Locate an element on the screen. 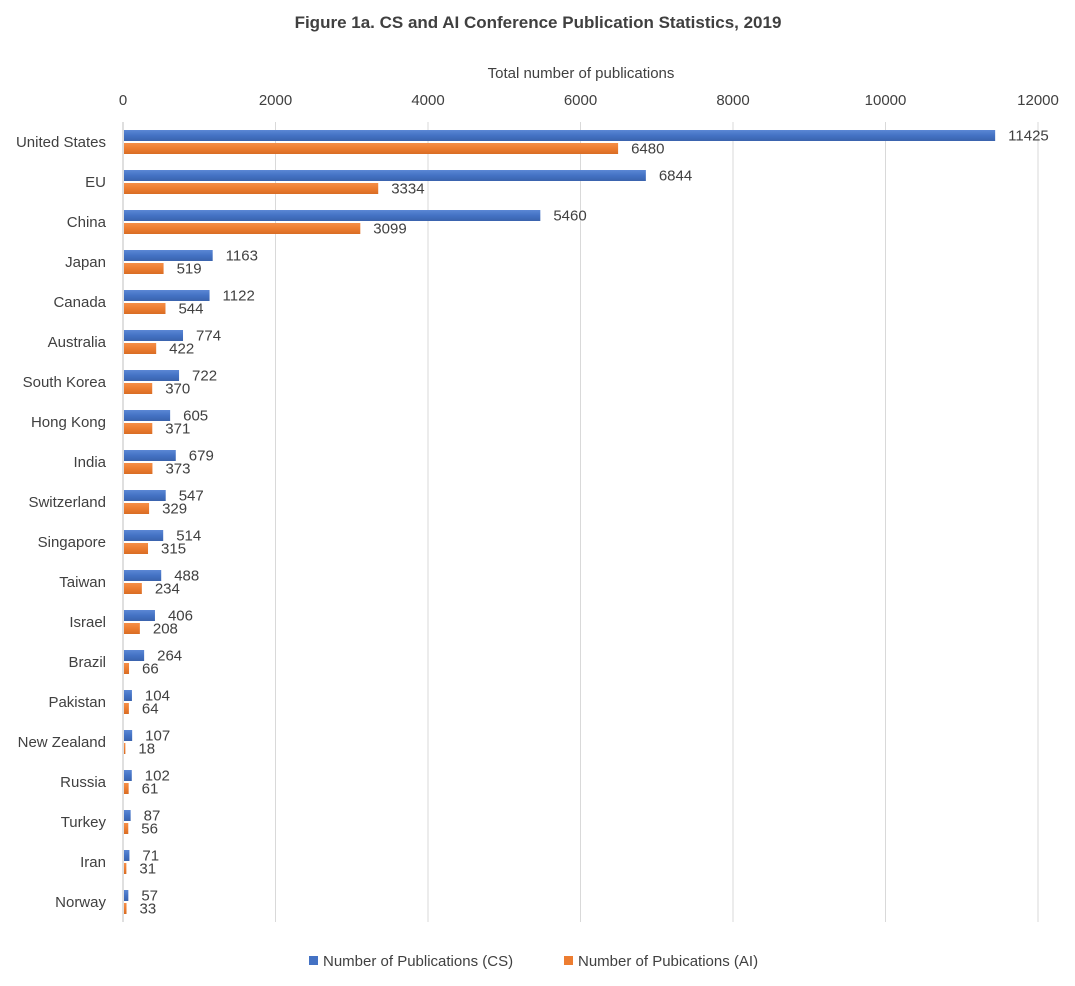 Image resolution: width=1075 pixels, height=986 pixels. data-label-ai-4: 544 is located at coordinates (190, 309).